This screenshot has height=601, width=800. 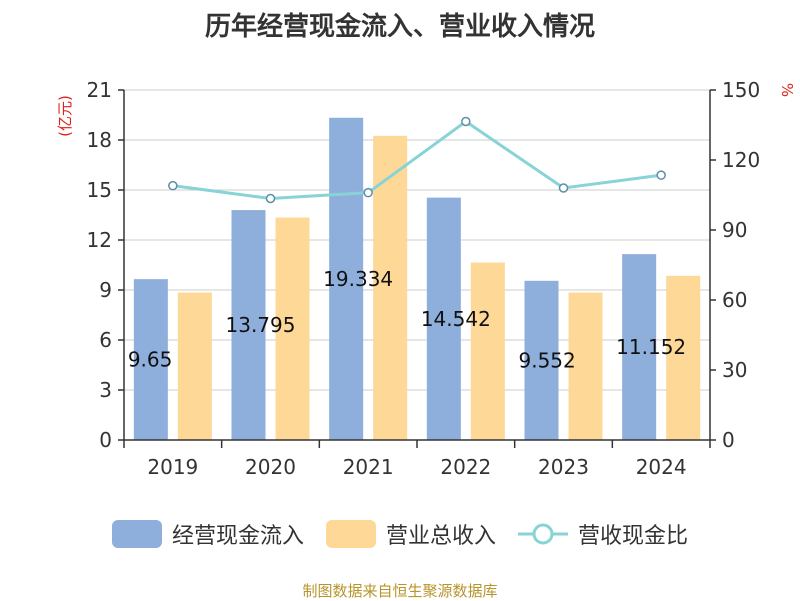 What do you see at coordinates (651, 347) in the screenshot?
I see `bar-data-label: 11.152` at bounding box center [651, 347].